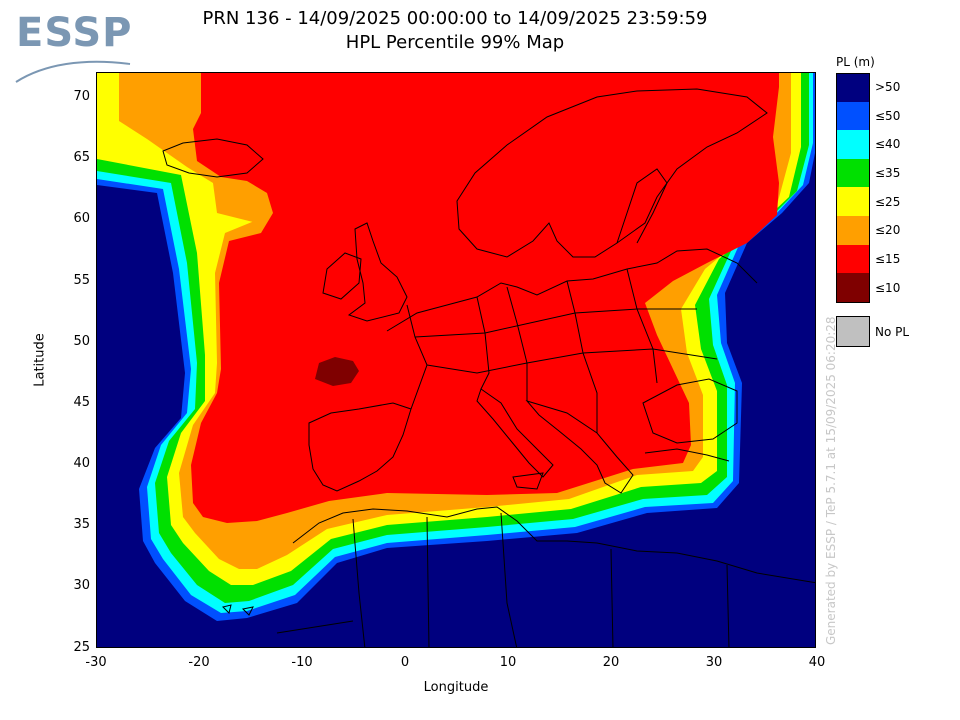  I want to click on ytick-label: 65, so click(81, 157).